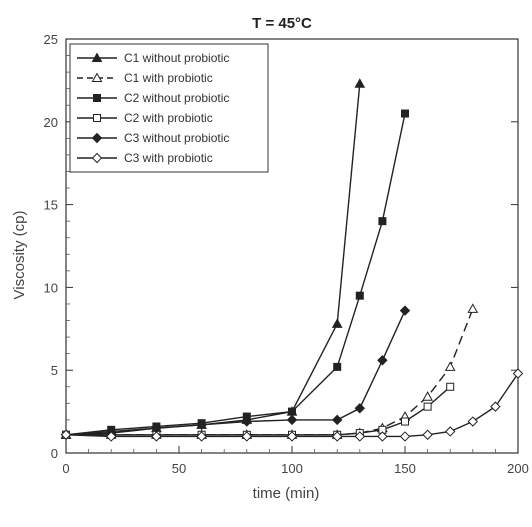 The image size is (532, 527). Describe the element at coordinates (292, 468) in the screenshot. I see `x-tick-label: 100` at that location.